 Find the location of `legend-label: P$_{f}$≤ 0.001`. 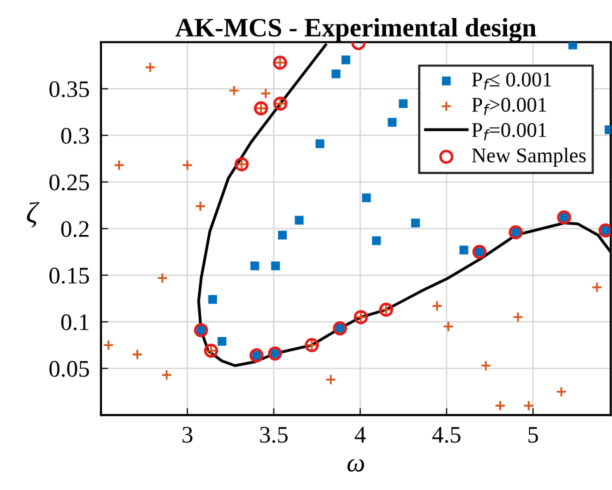

legend-label: P$_{f}$≤ 0.001 is located at coordinates (512, 81).